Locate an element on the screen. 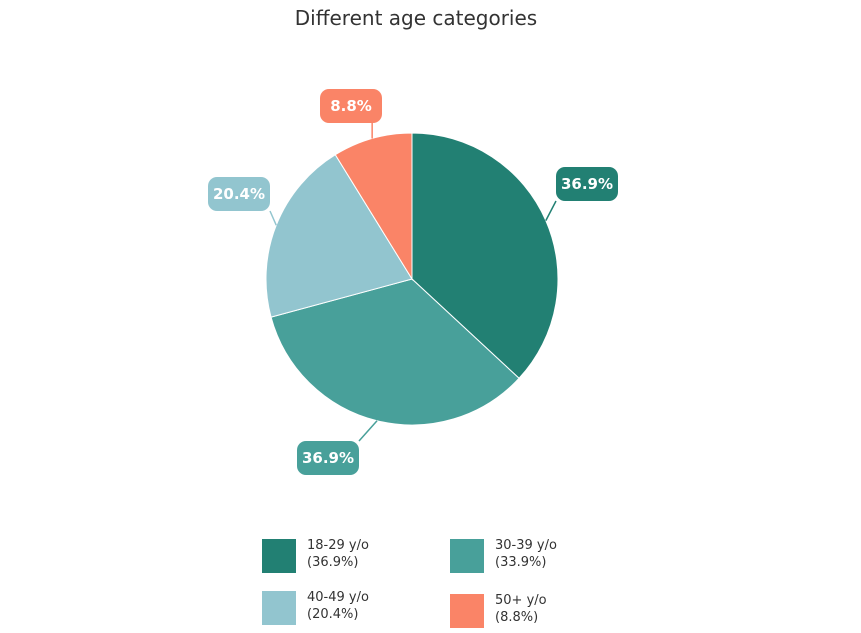  data-label-30-39: 36.9% is located at coordinates (328, 458).